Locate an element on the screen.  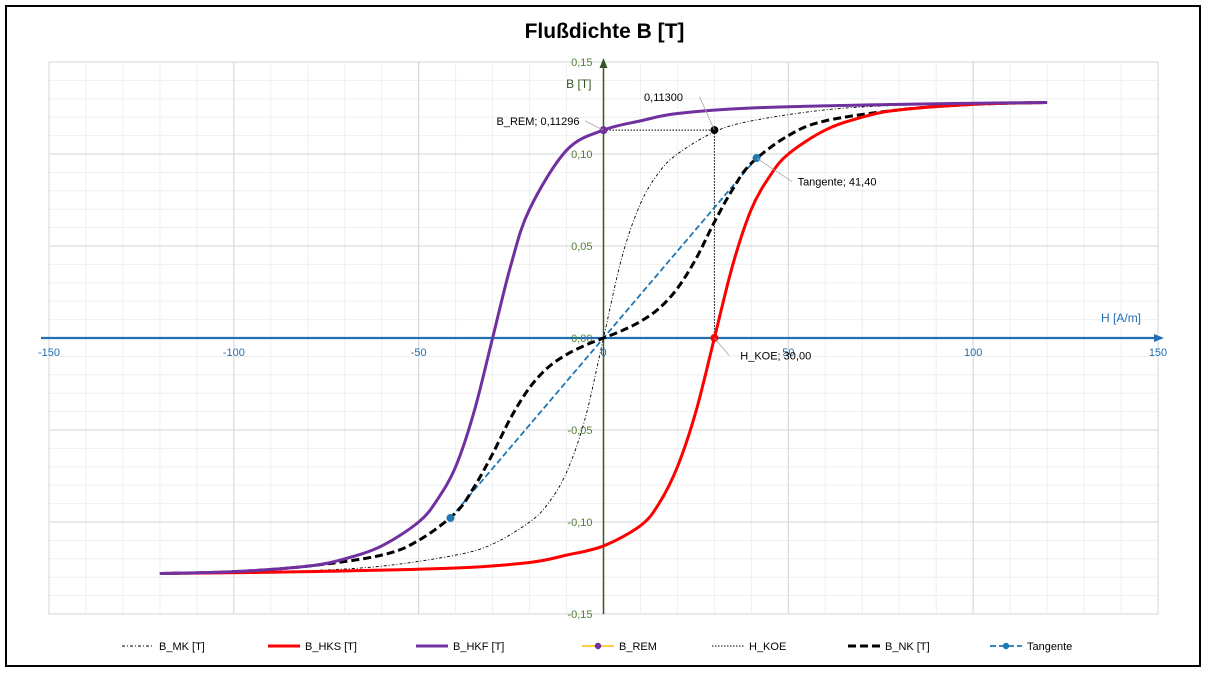
annotation-label: Tangente; 41,40 is located at coordinates (837, 183).